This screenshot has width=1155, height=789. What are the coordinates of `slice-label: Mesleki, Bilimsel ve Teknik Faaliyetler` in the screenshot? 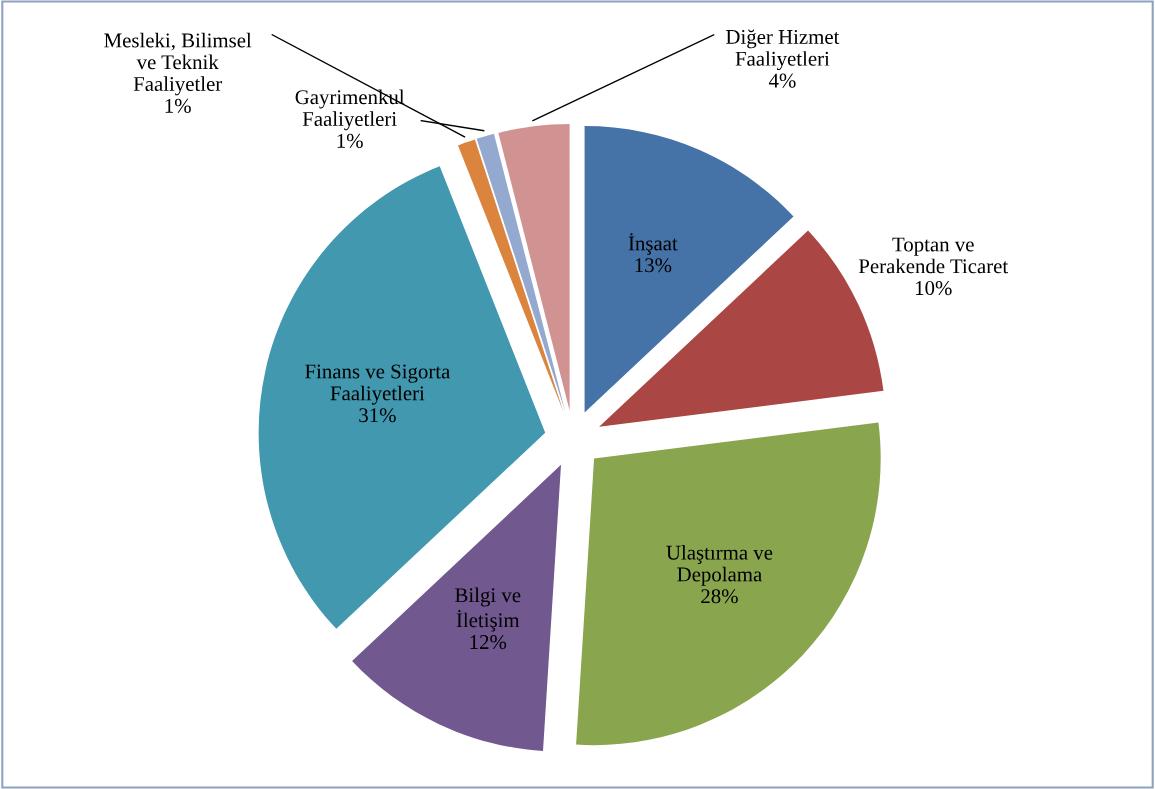 It's located at (178, 64).